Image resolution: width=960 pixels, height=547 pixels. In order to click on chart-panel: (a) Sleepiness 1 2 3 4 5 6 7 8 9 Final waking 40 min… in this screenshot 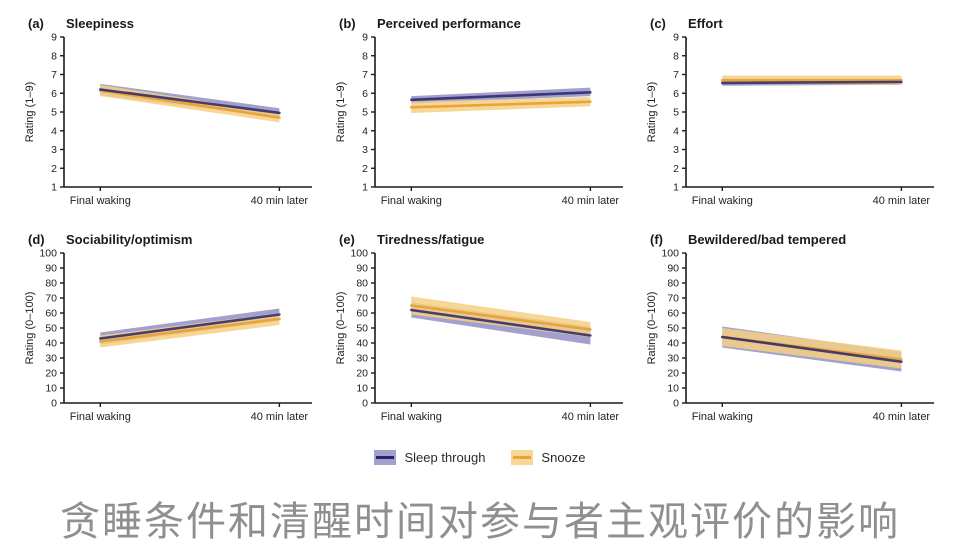, I will do `click(174, 117)`.